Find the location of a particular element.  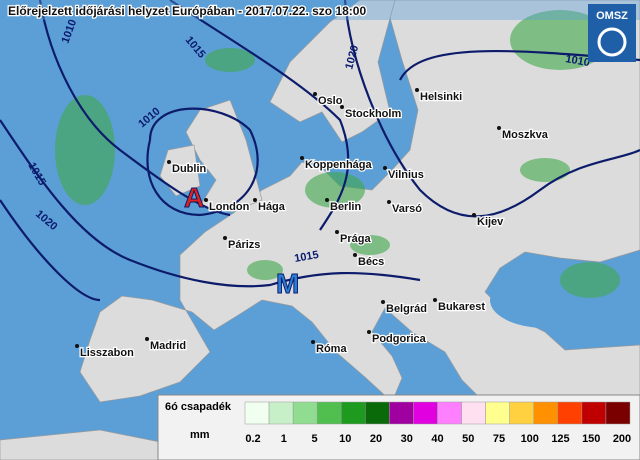

isobar-label: 1010 is located at coordinates (577, 61).